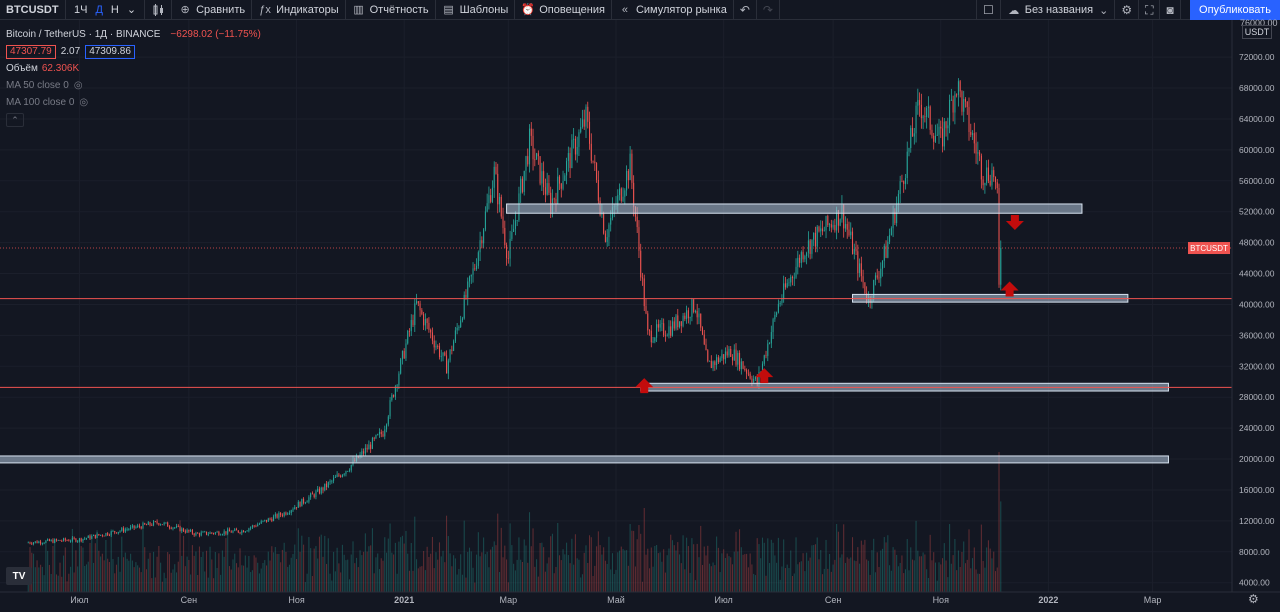 This screenshot has width=1280, height=612. What do you see at coordinates (37, 85) in the screenshot?
I see `ma50-label: MA 50 close 0` at bounding box center [37, 85].